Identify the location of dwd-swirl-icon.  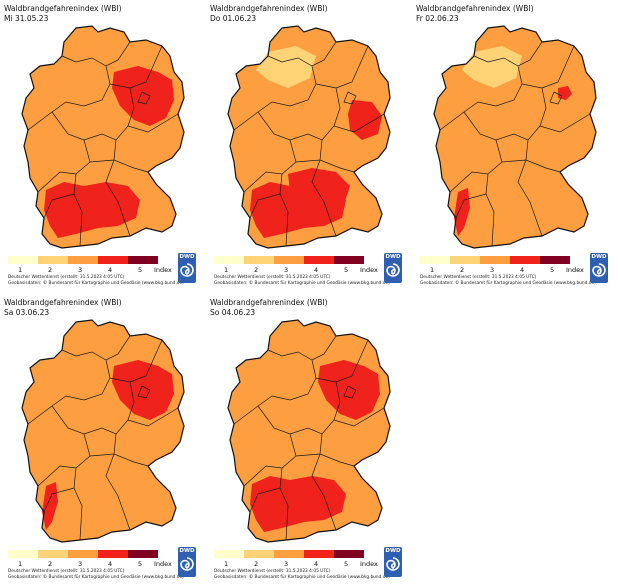
(393, 270).